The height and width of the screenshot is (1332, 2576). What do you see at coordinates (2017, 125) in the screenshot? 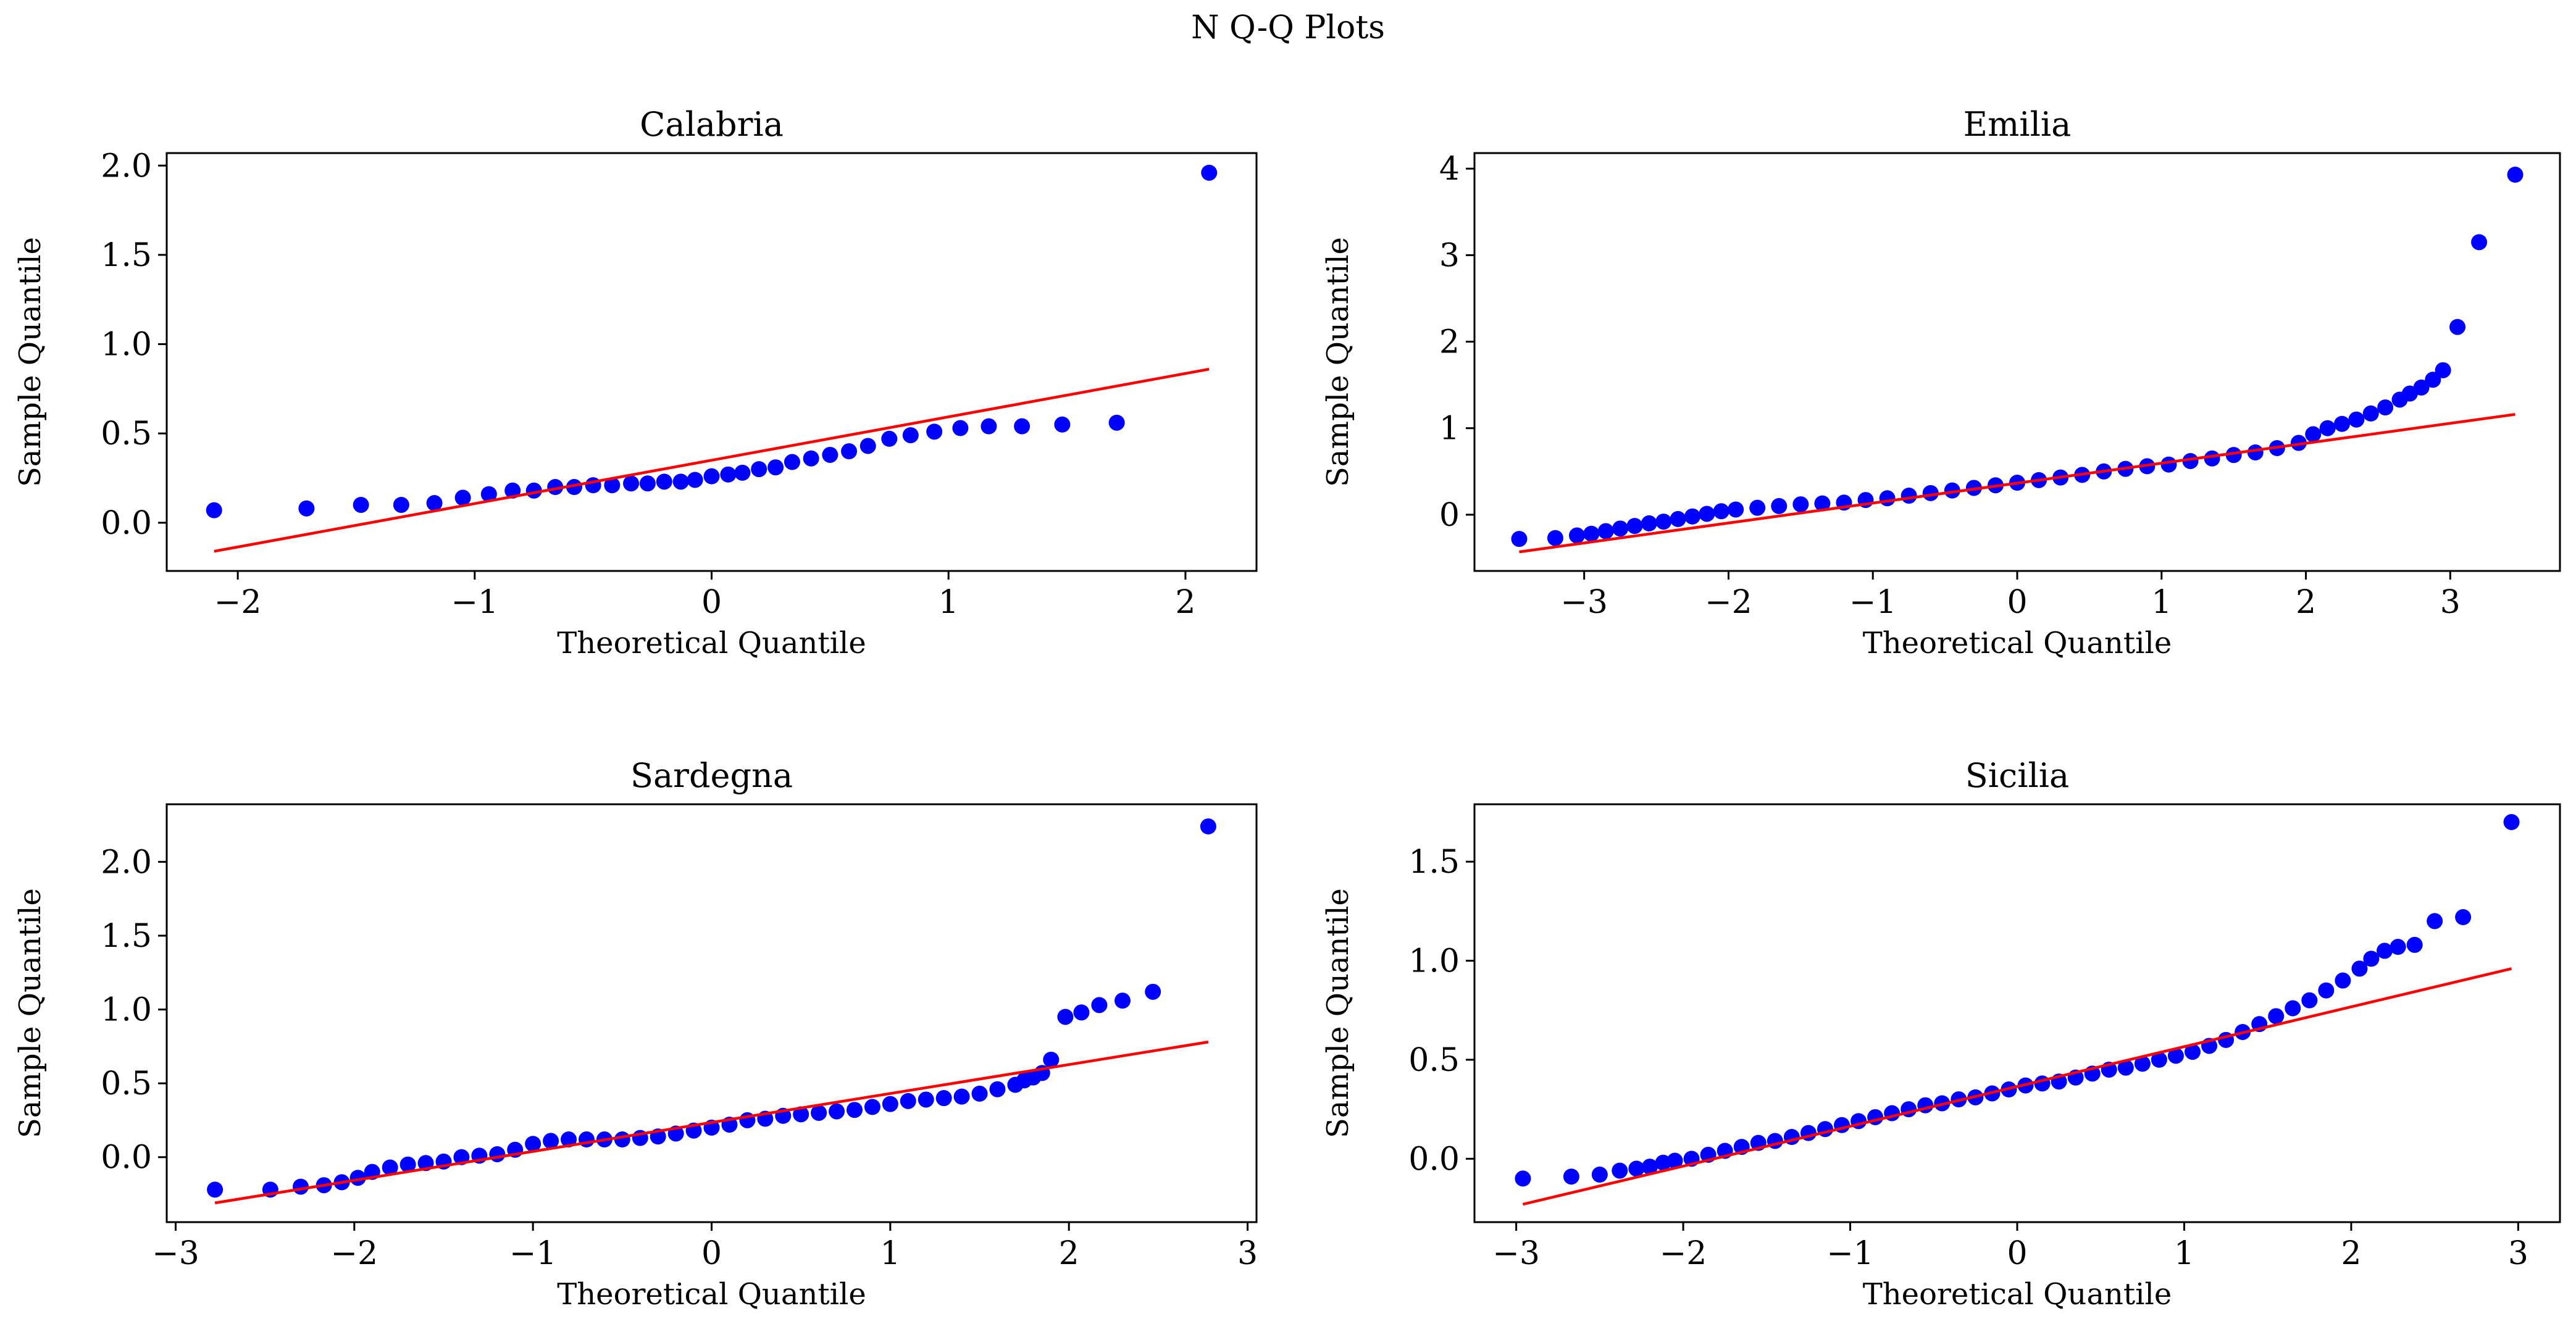
I see `subplot-title: Emilia` at bounding box center [2017, 125].